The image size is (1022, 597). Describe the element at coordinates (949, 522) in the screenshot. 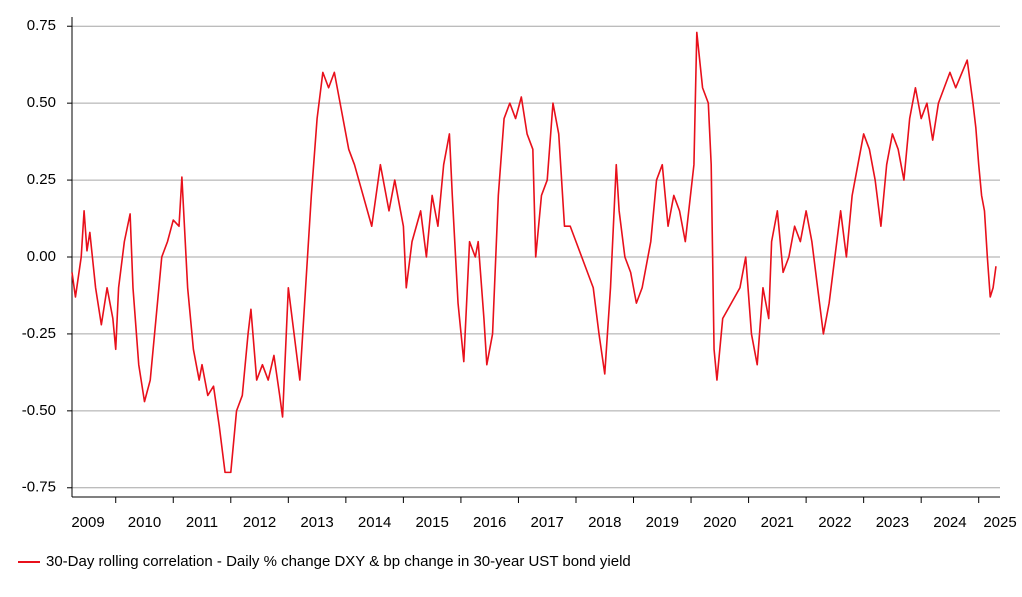

I see `x-tick-label: 2024` at that location.